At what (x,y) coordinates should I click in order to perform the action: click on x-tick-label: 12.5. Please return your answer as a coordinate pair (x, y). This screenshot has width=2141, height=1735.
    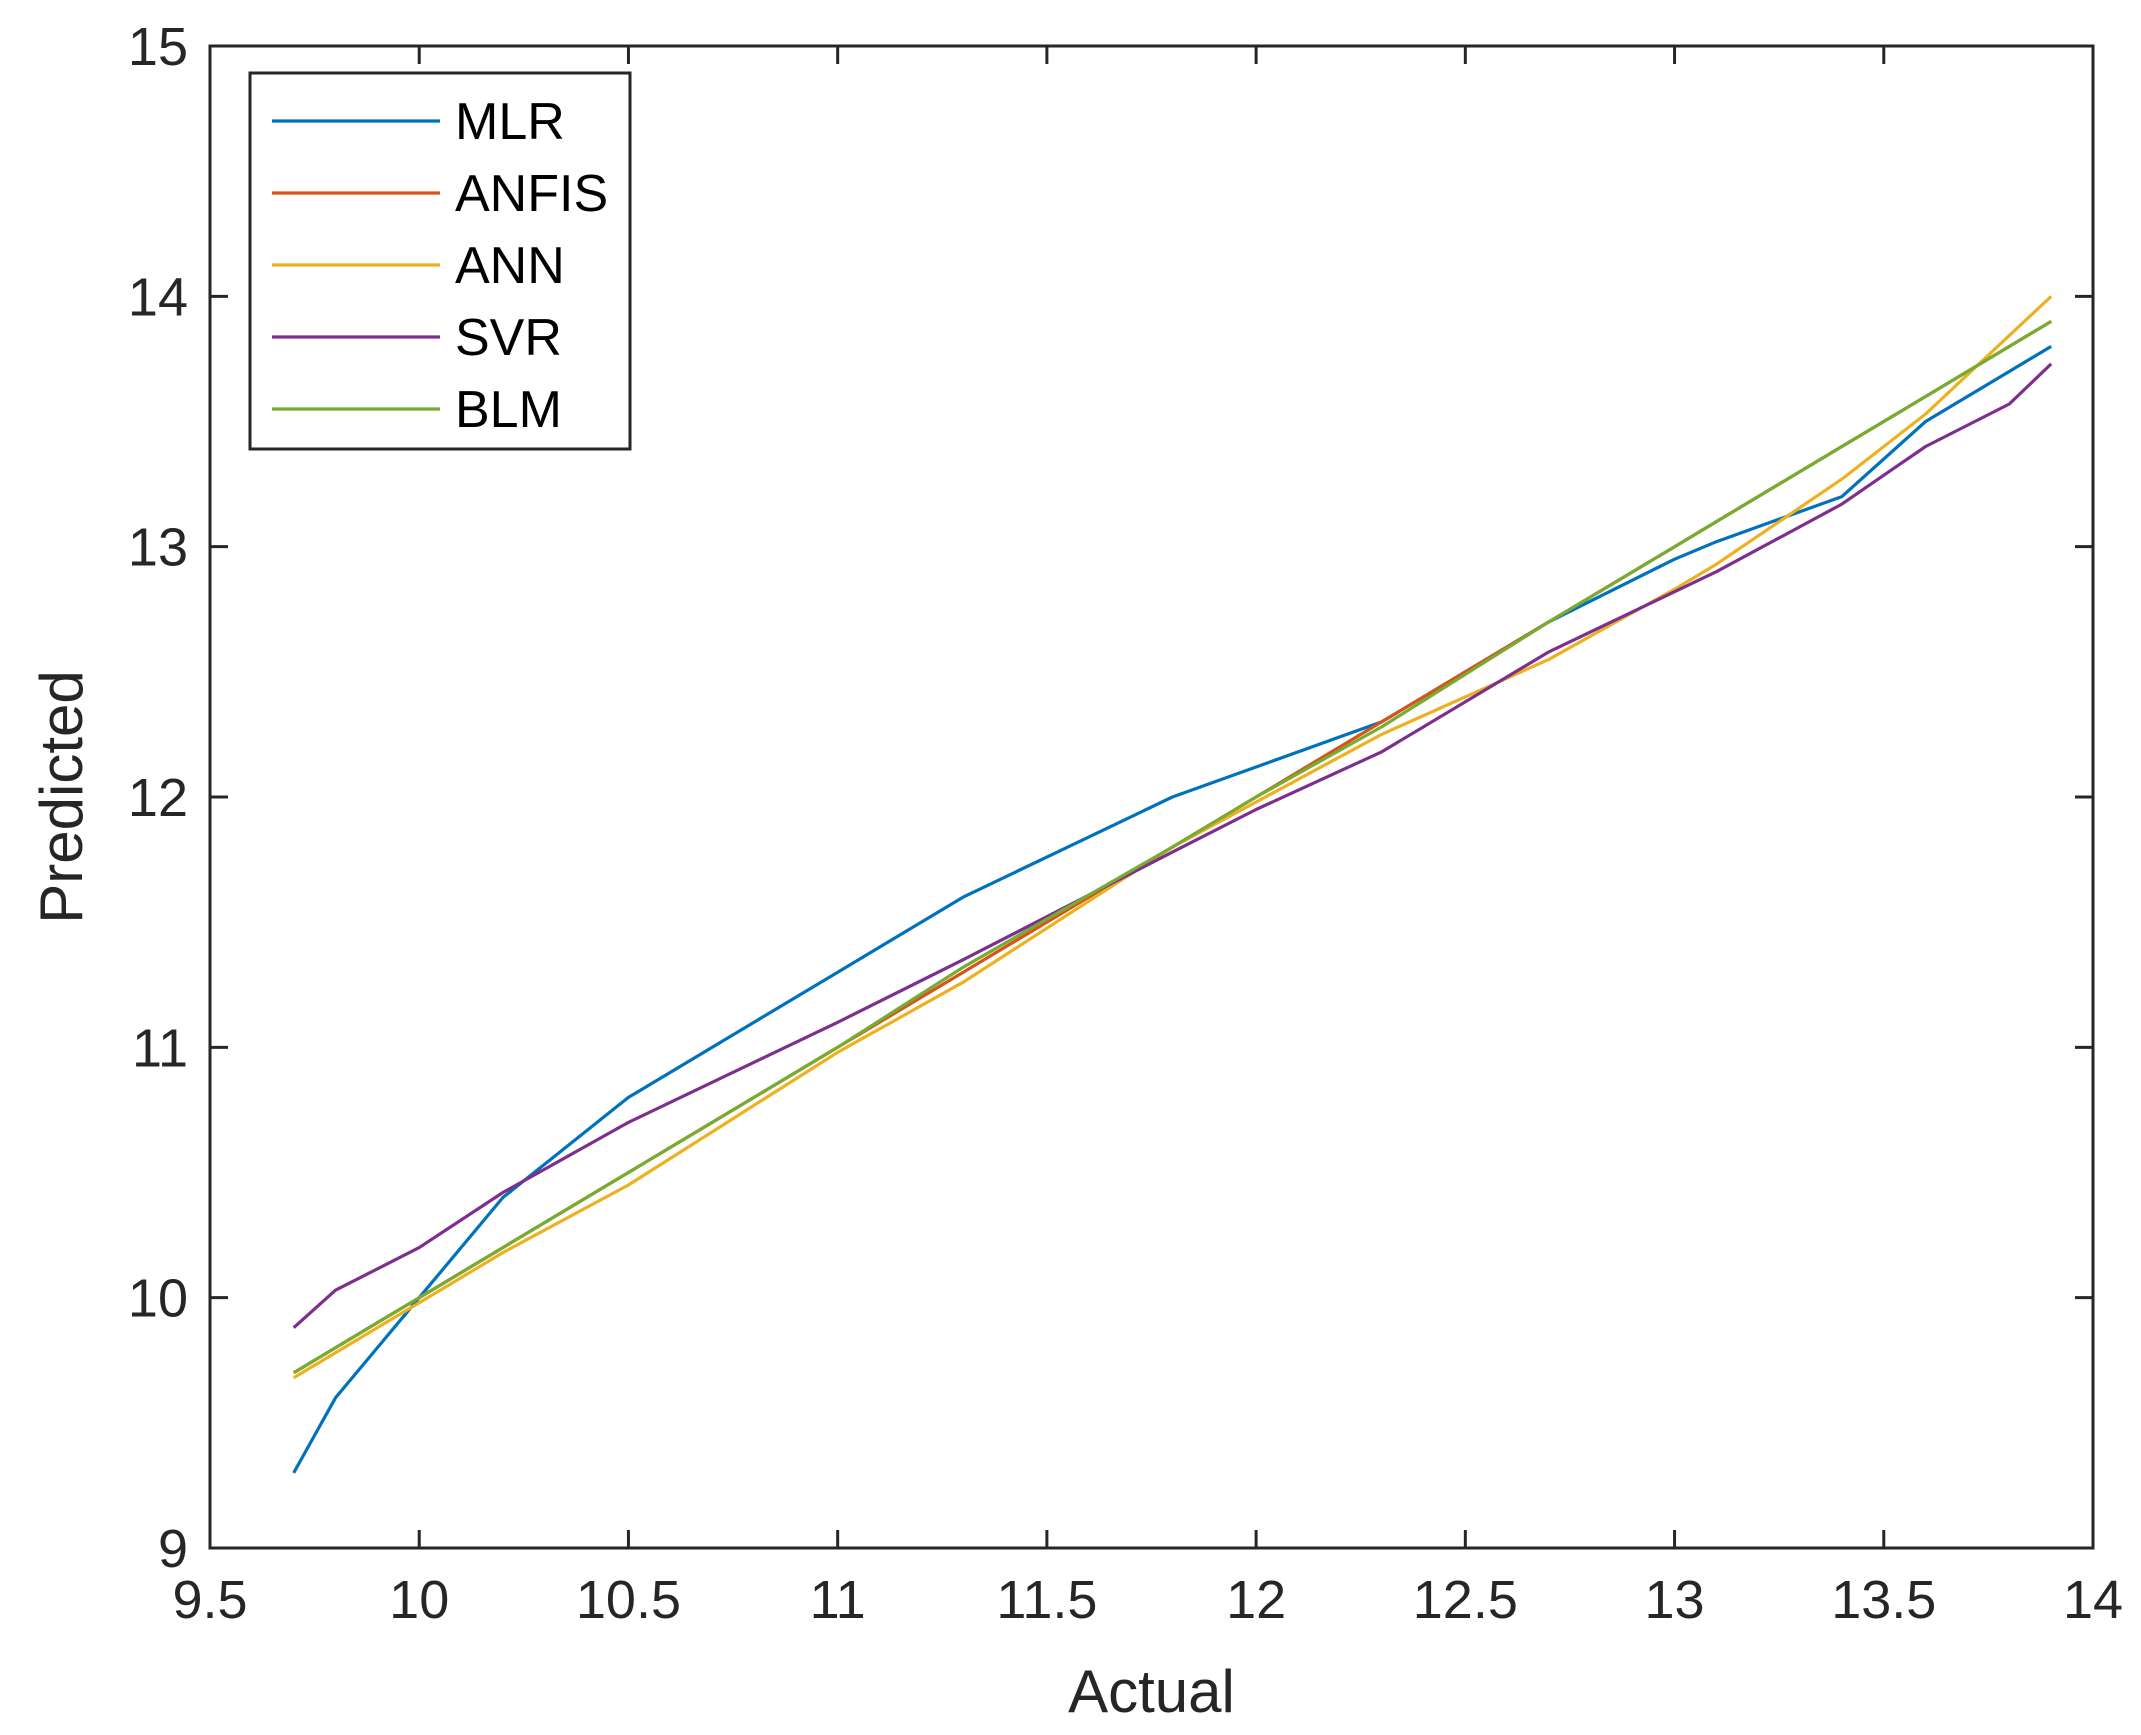
    Looking at the image, I should click on (1465, 1600).